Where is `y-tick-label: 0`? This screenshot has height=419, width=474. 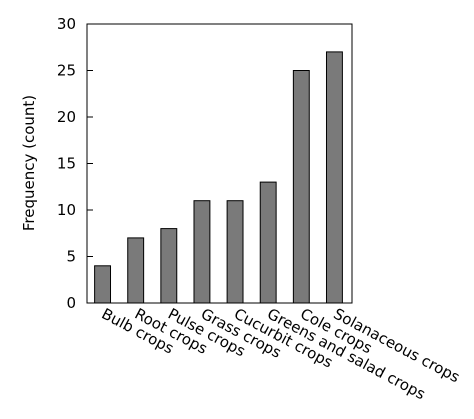 y-tick-label: 0 is located at coordinates (71, 303).